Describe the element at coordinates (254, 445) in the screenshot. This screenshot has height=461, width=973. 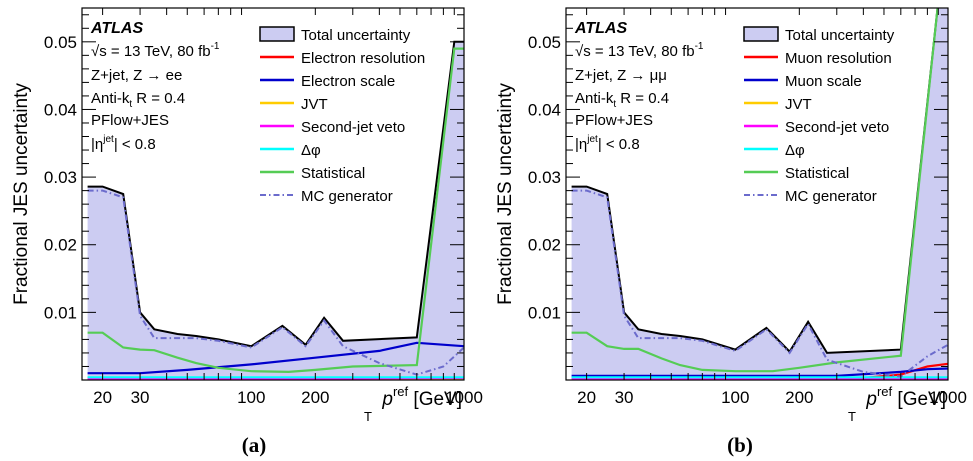
I see `panel-label: (a)` at that location.